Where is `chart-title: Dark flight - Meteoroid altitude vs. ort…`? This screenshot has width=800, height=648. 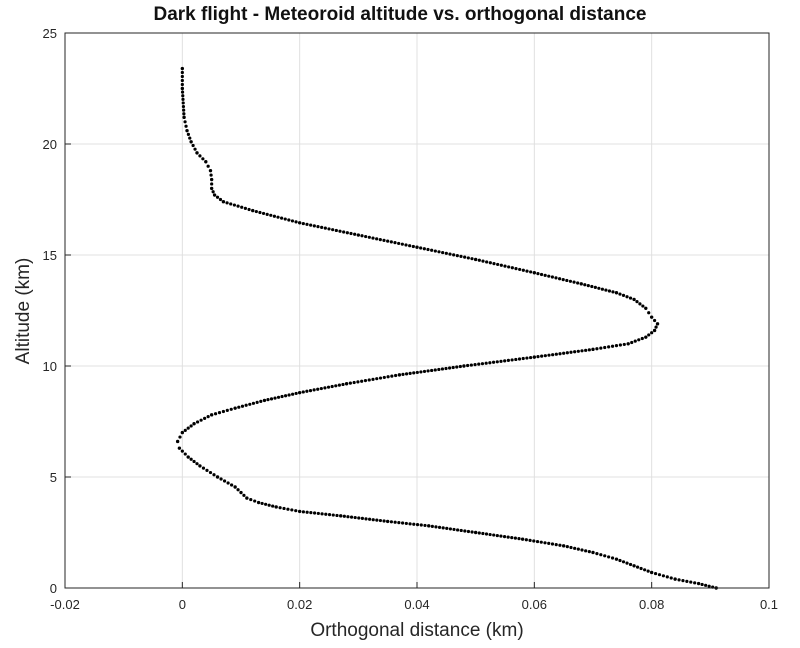 chart-title: Dark flight - Meteoroid altitude vs. ort… is located at coordinates (400, 14).